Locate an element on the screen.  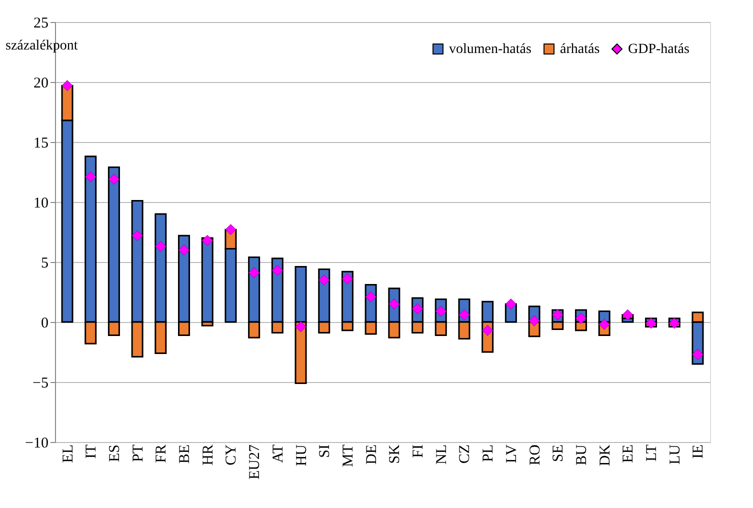
x-tick-label: SK is located at coordinates (395, 454).